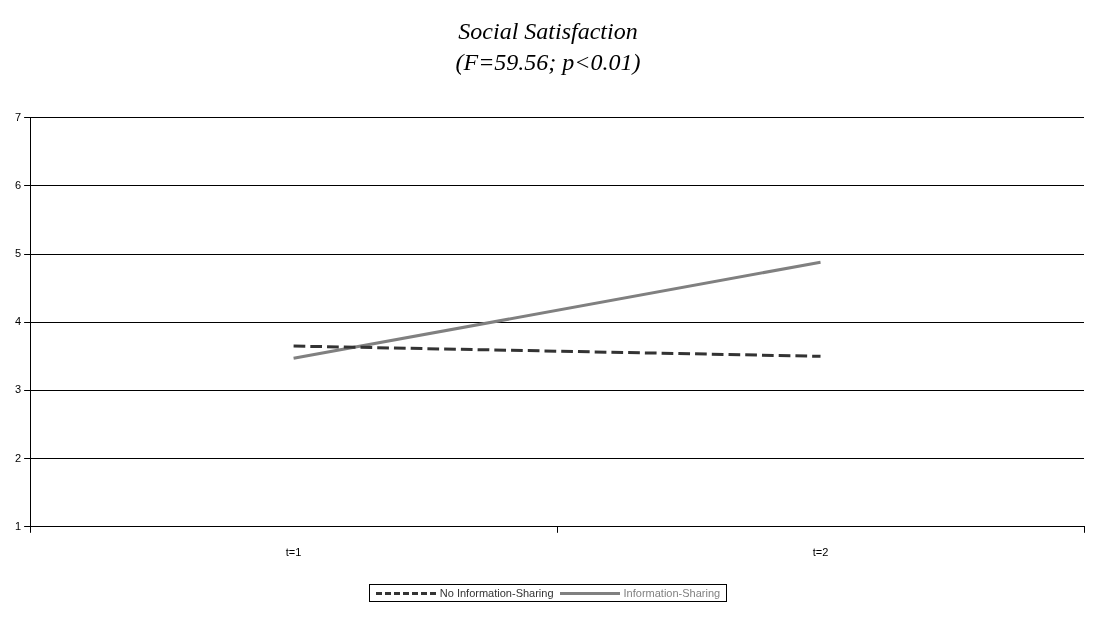 The image size is (1096, 618). Describe the element at coordinates (18, 116) in the screenshot. I see `y-tick-label: 7` at that location.